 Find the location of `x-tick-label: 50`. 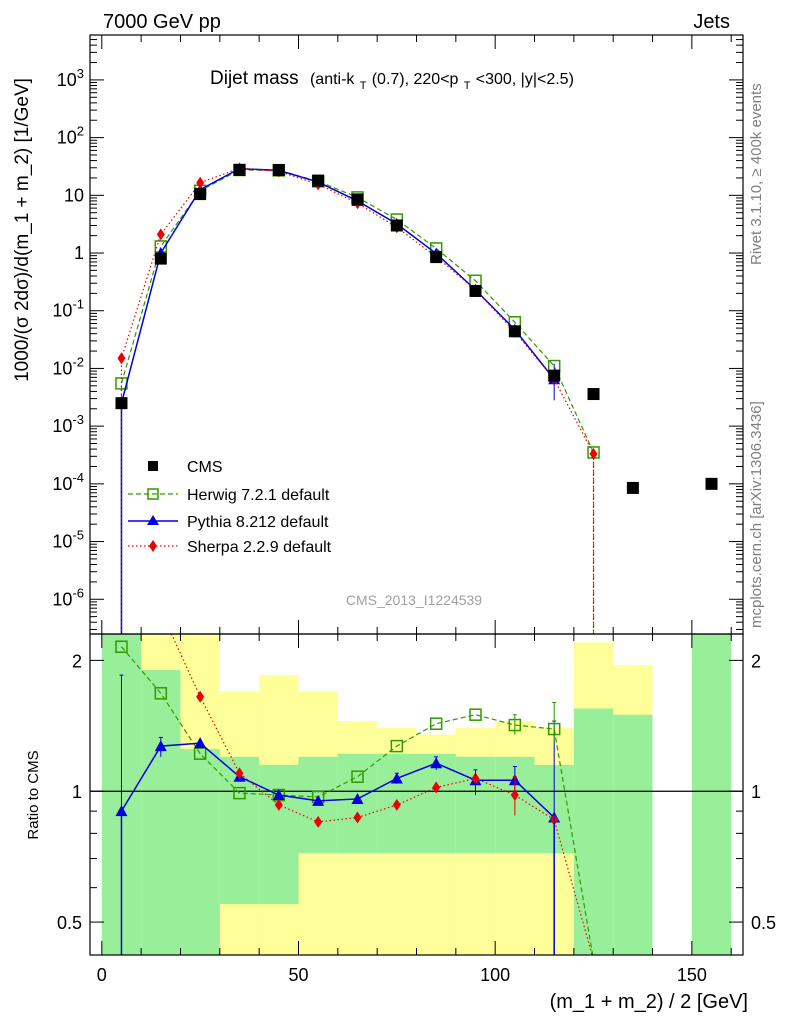

x-tick-label: 50 is located at coordinates (298, 975).